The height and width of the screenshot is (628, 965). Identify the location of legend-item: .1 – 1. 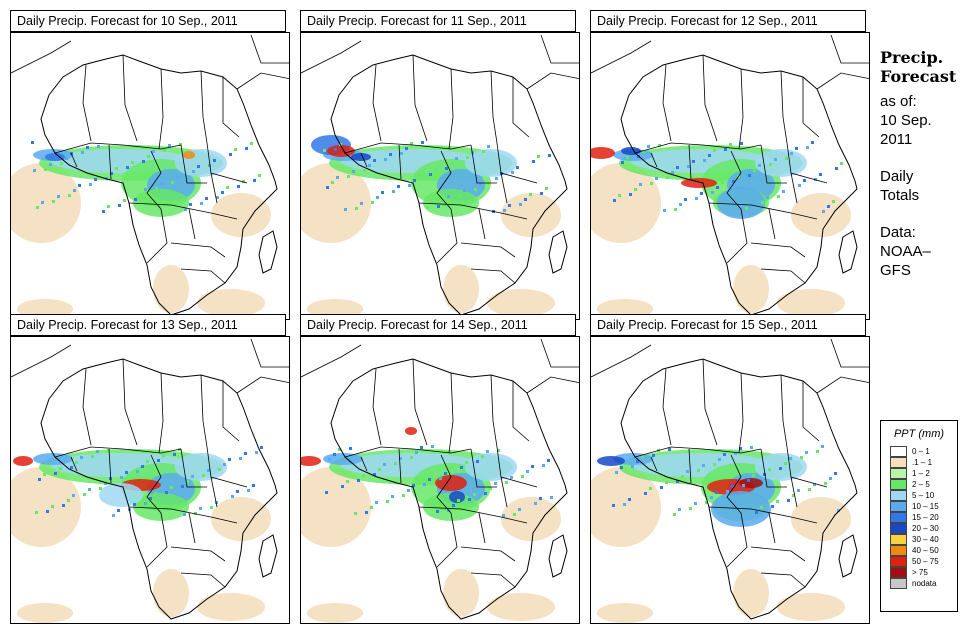
(919, 462).